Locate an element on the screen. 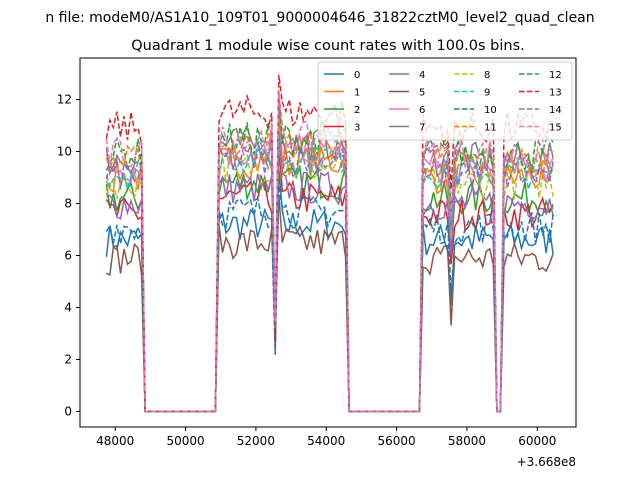 This screenshot has width=640, height=480. legend-label: 12 is located at coordinates (555, 75).